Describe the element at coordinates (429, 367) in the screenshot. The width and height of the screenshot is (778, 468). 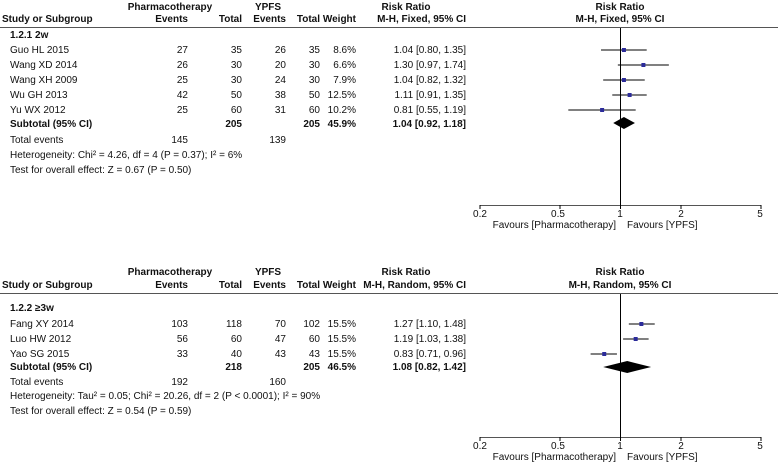
I see `subtotal-ci-text: 1.08 [0.82, 1.42]` at that location.